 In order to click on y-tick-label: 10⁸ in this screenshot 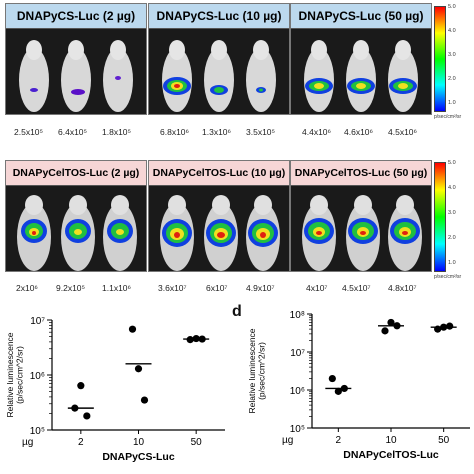, I will do `click(297, 315)`.